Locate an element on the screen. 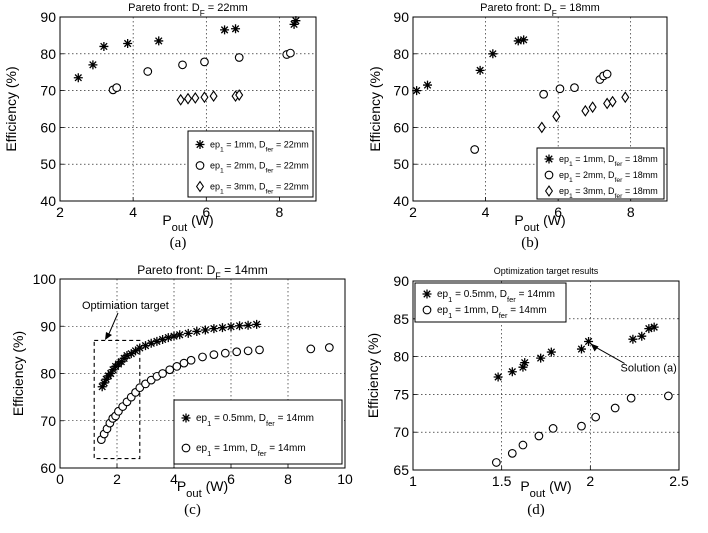 This screenshot has width=708, height=533. chart-title: Pareto front: DF = 22mm is located at coordinates (188, 10).